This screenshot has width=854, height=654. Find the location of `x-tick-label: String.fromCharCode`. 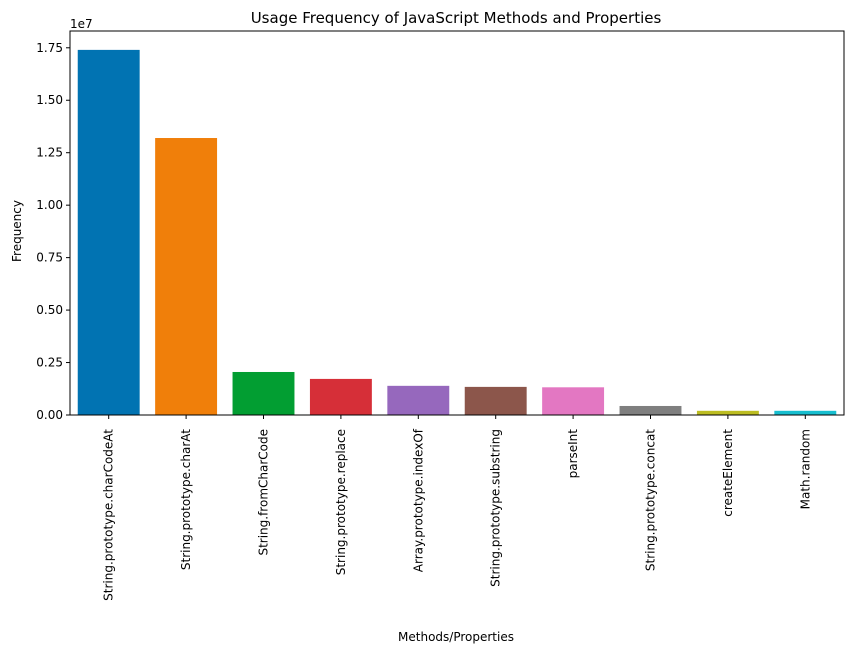

x-tick-label: String.fromCharCode is located at coordinates (264, 492).